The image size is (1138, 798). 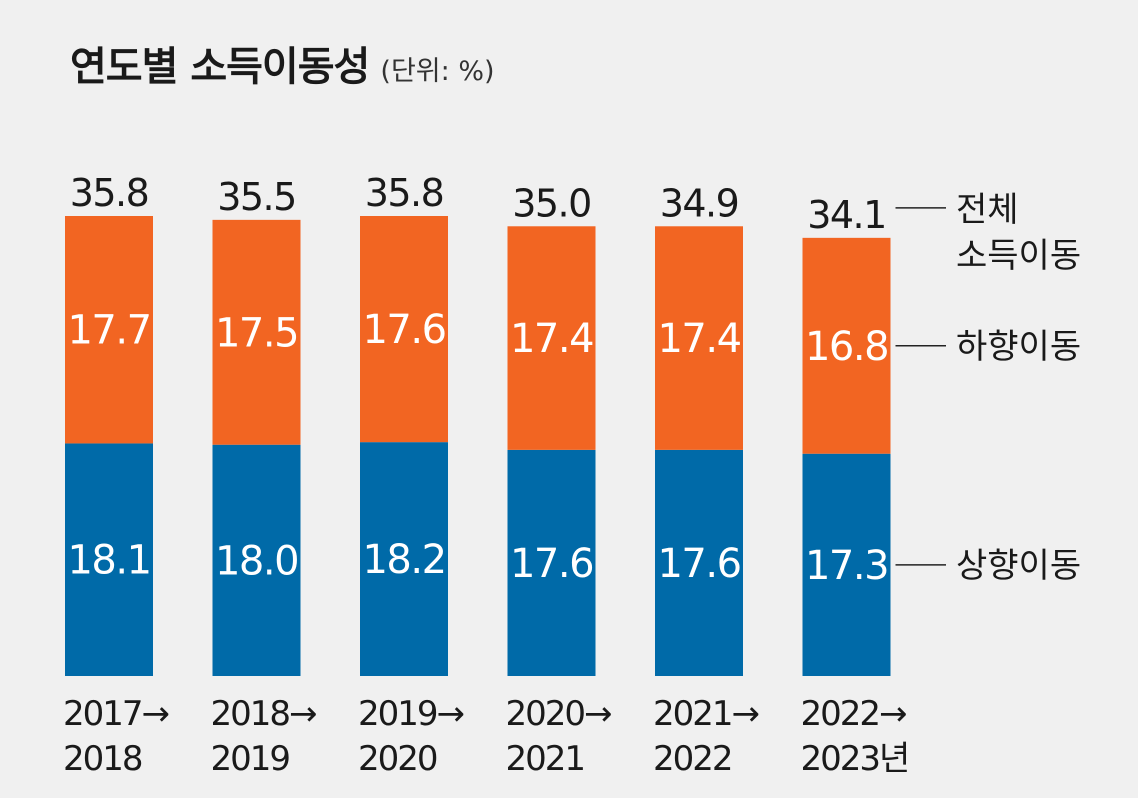 What do you see at coordinates (559, 714) in the screenshot?
I see `x-tick-label-line1: 2020→` at bounding box center [559, 714].